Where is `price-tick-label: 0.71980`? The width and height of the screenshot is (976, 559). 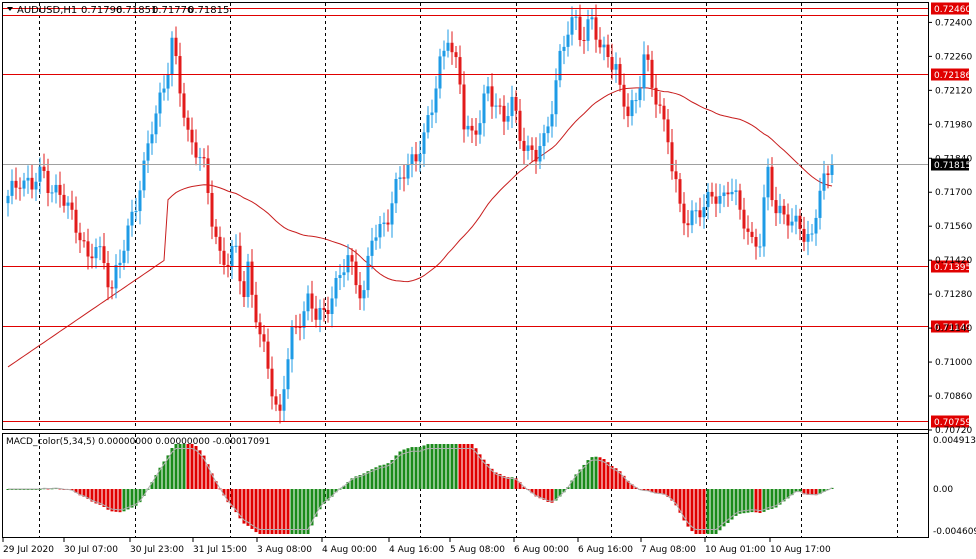
price-tick-label: 0.71980 is located at coordinates (953, 125).